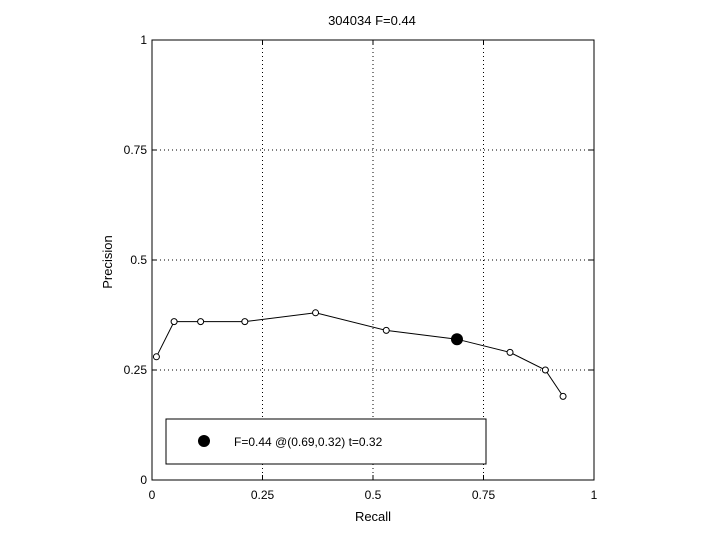 This screenshot has width=720, height=540. Describe the element at coordinates (143, 480) in the screenshot. I see `y-tick-label: 0` at that location.